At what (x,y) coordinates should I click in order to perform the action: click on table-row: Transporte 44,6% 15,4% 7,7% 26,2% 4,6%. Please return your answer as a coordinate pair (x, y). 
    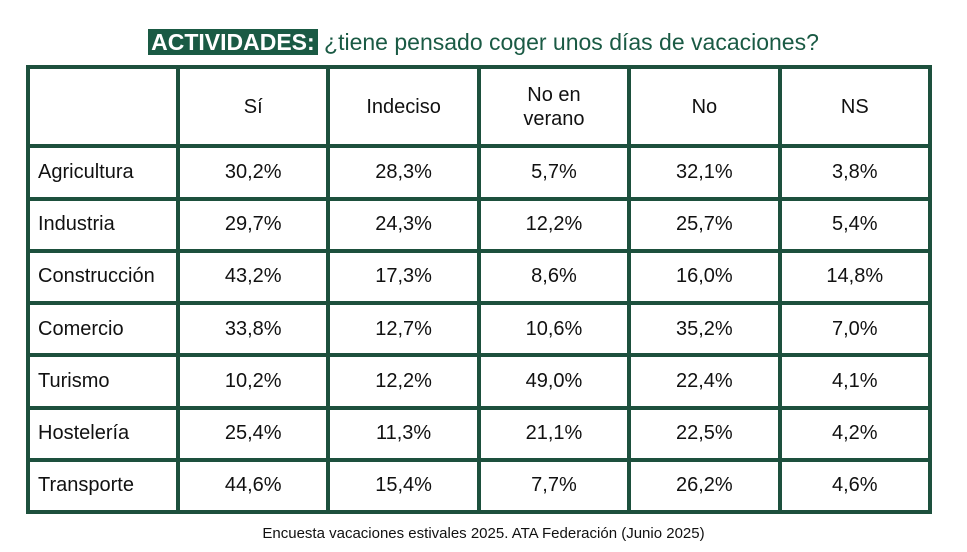
    Looking at the image, I should click on (479, 486).